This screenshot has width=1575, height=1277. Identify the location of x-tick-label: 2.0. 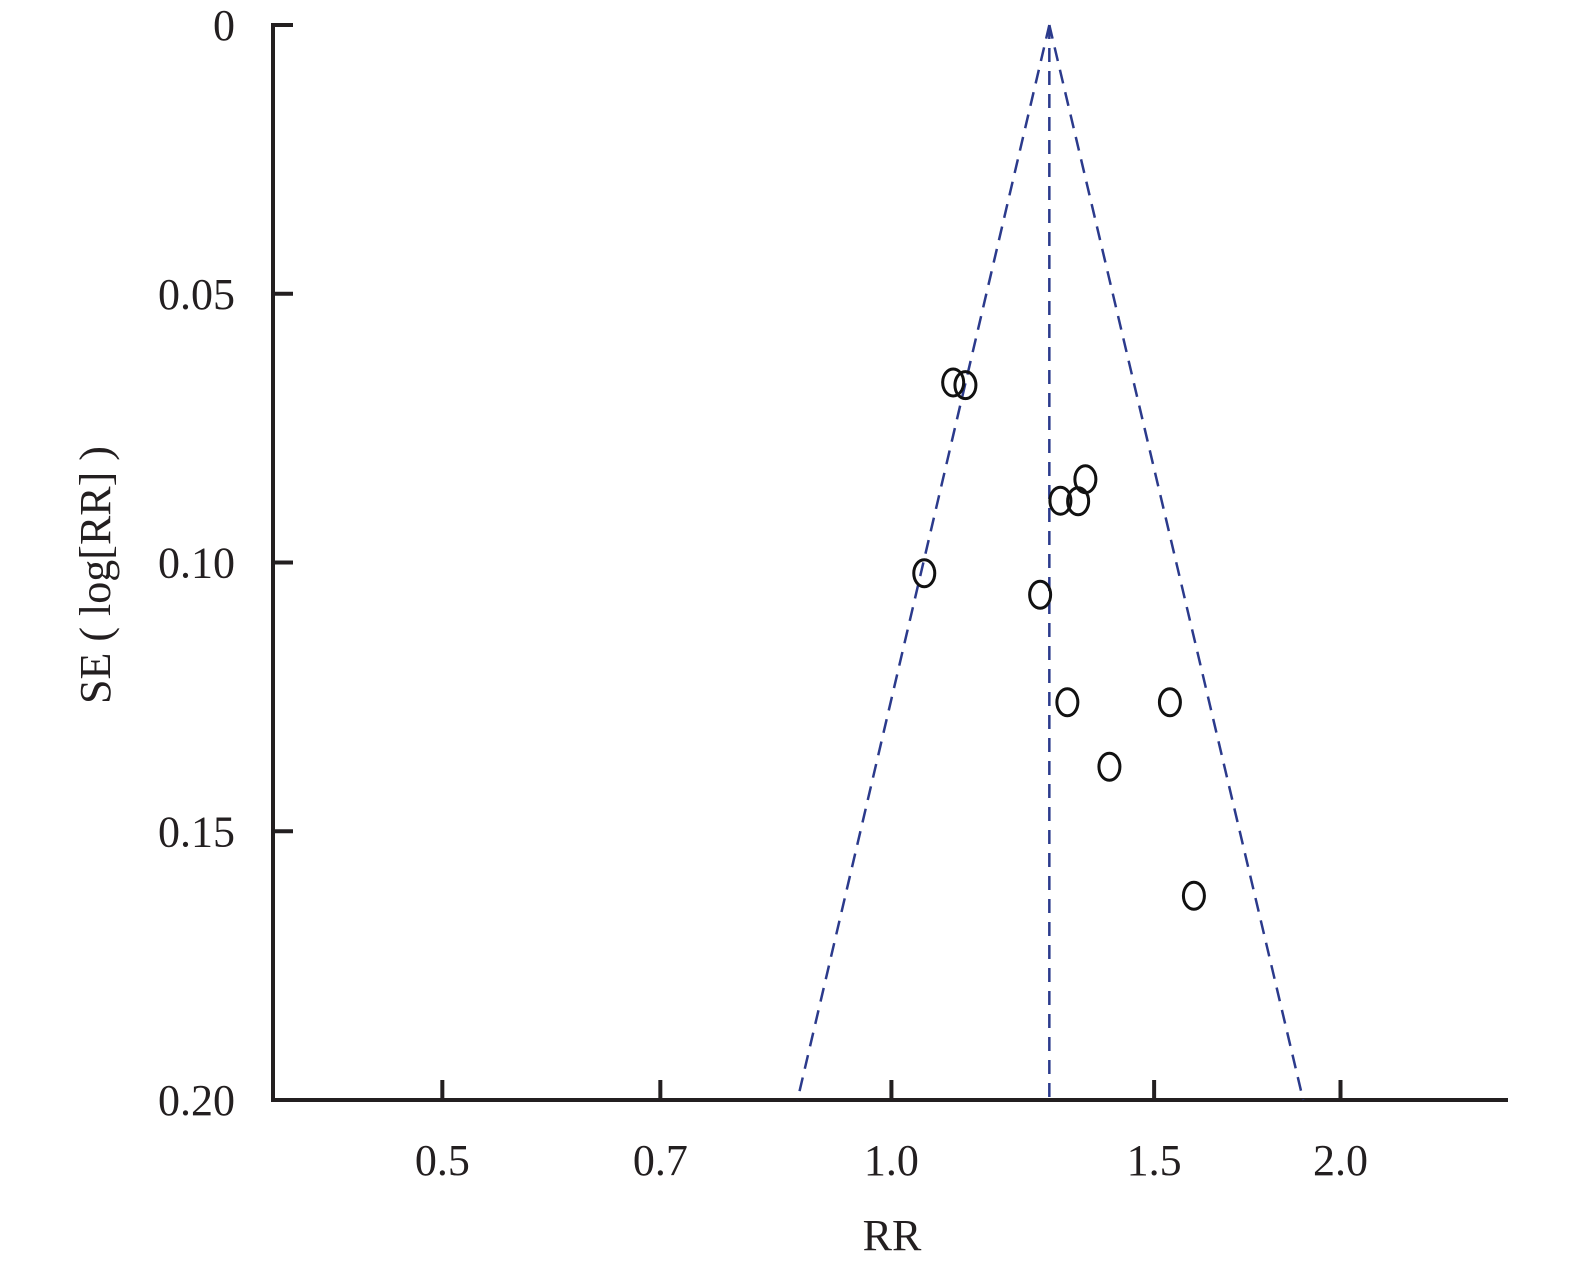
(1340, 1160).